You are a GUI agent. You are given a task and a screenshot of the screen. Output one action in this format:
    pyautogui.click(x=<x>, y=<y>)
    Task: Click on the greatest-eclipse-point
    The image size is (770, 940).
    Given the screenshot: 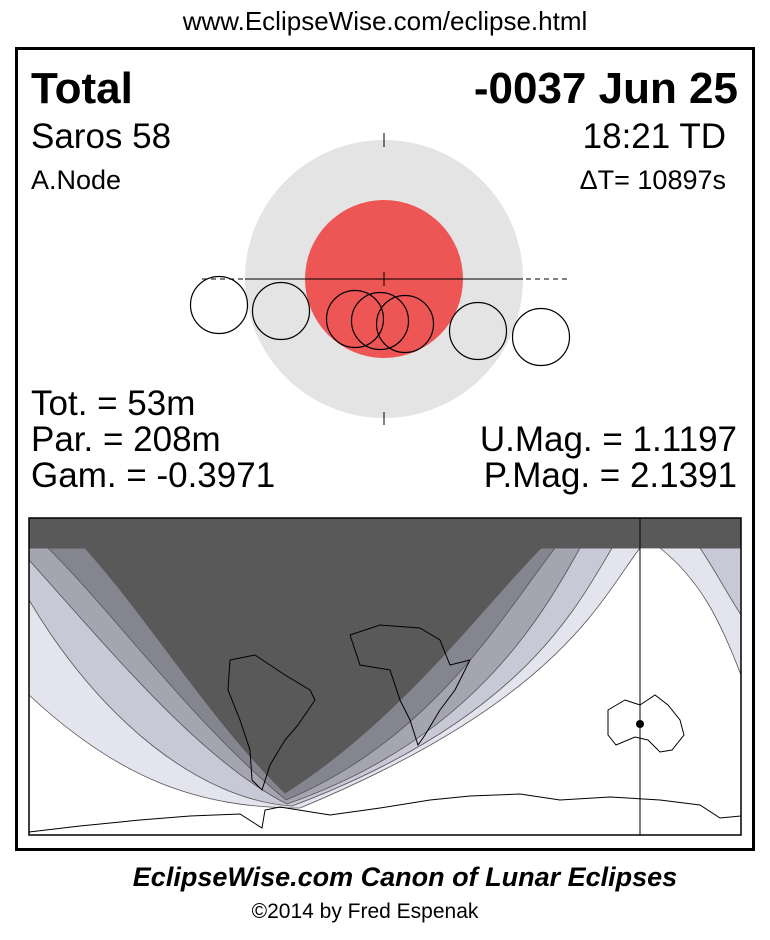 What is the action you would take?
    pyautogui.click(x=640, y=724)
    